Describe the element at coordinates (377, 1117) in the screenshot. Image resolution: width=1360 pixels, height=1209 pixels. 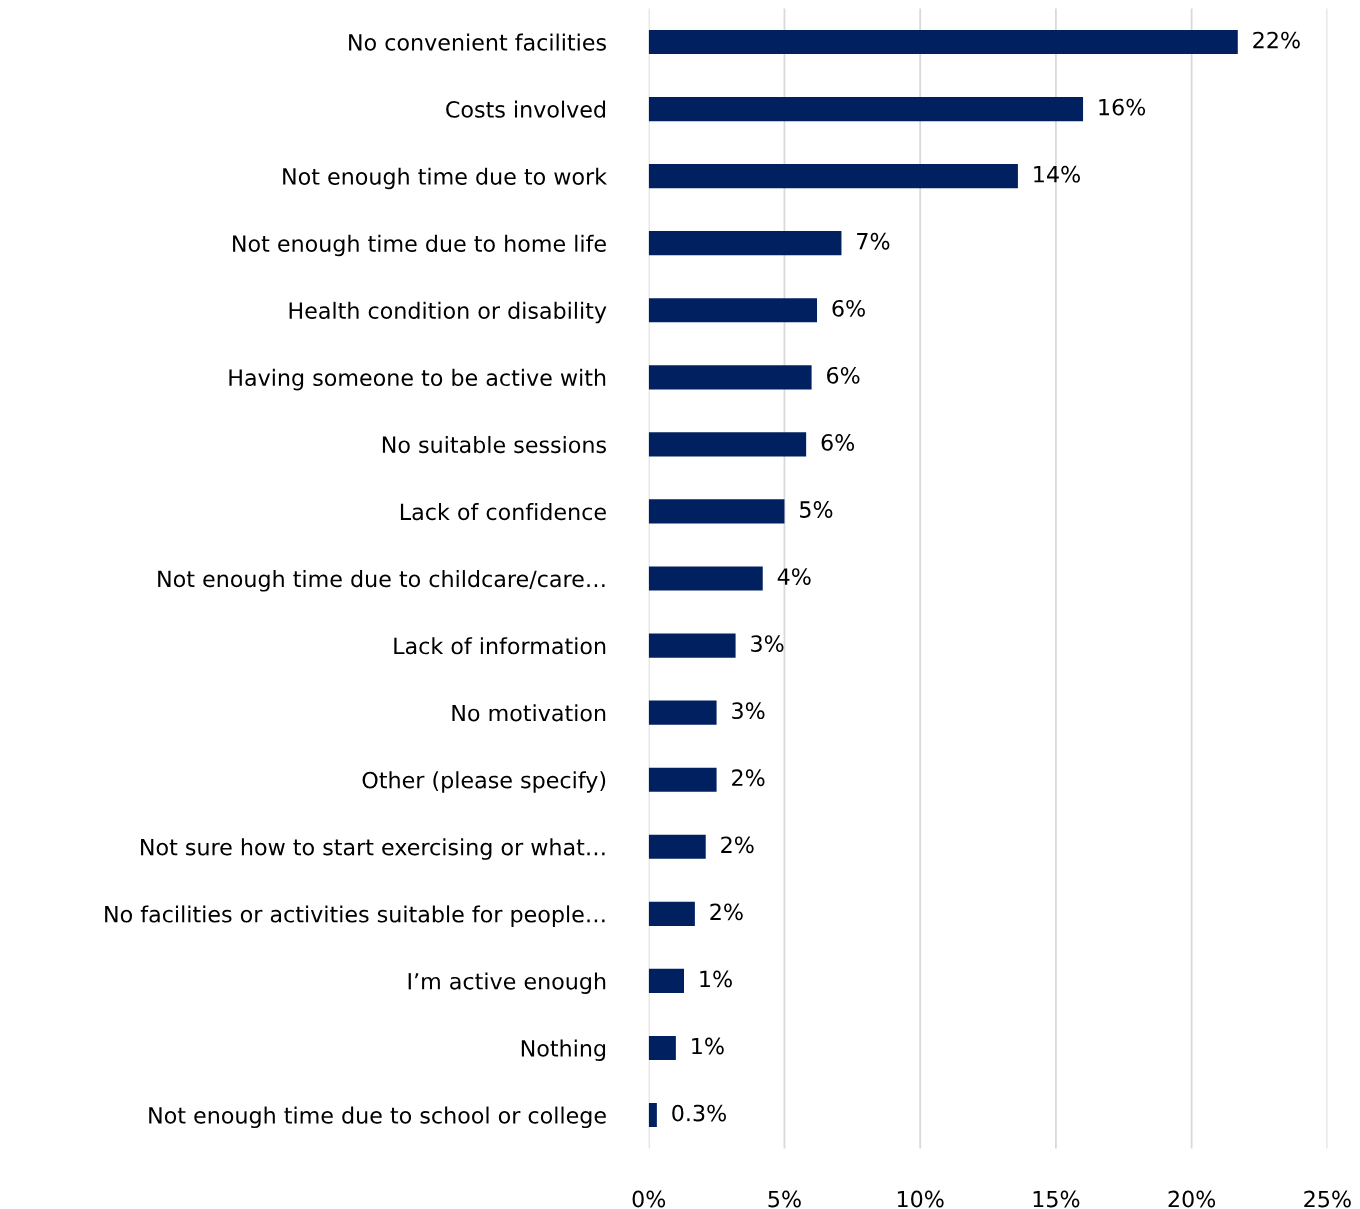
I see `y-tick-label: Not enough time due to school or college` at that location.